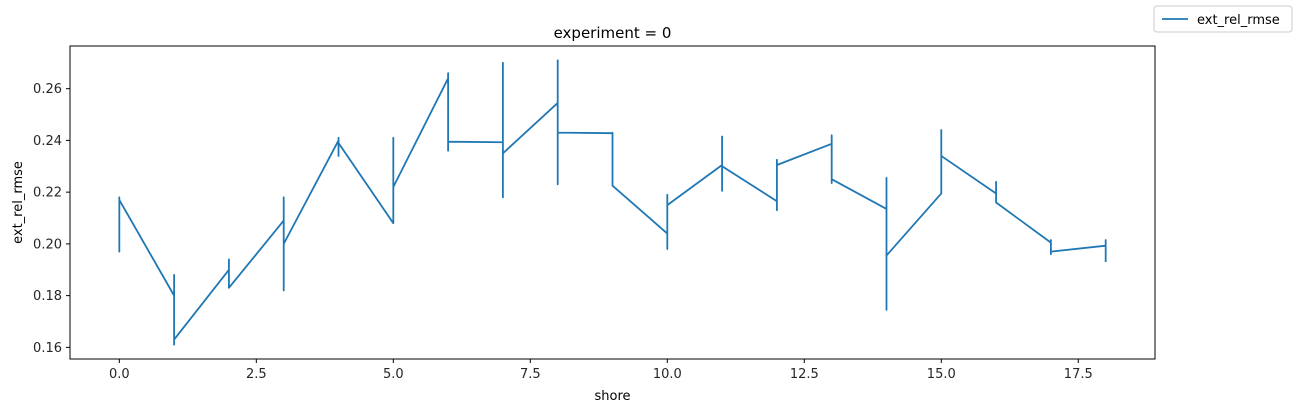 This screenshot has height=412, width=1298. What do you see at coordinates (51, 219) in the screenshot?
I see `y-axis-ticks: 0.16 0.18 0.20 0.22 0.24 0.26` at bounding box center [51, 219].